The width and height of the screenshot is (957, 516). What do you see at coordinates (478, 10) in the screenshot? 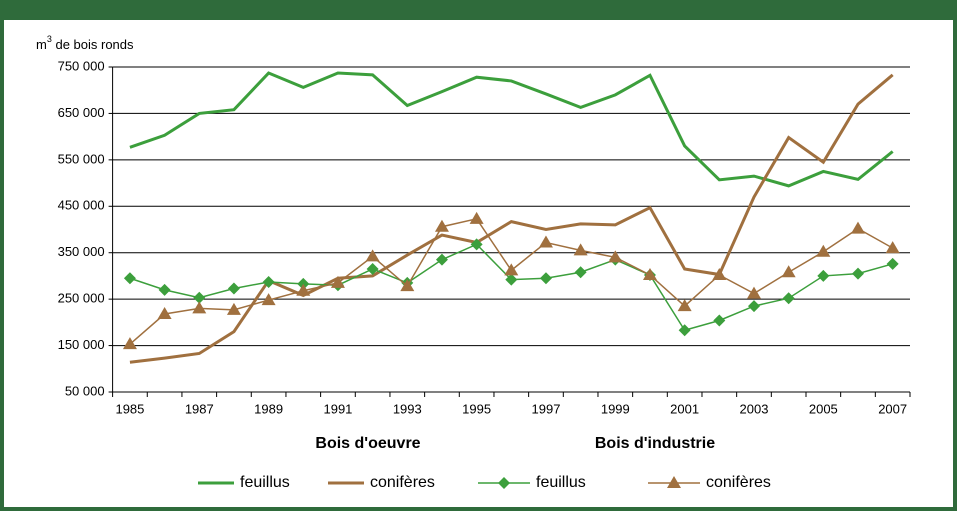
I see `title-band` at bounding box center [478, 10].